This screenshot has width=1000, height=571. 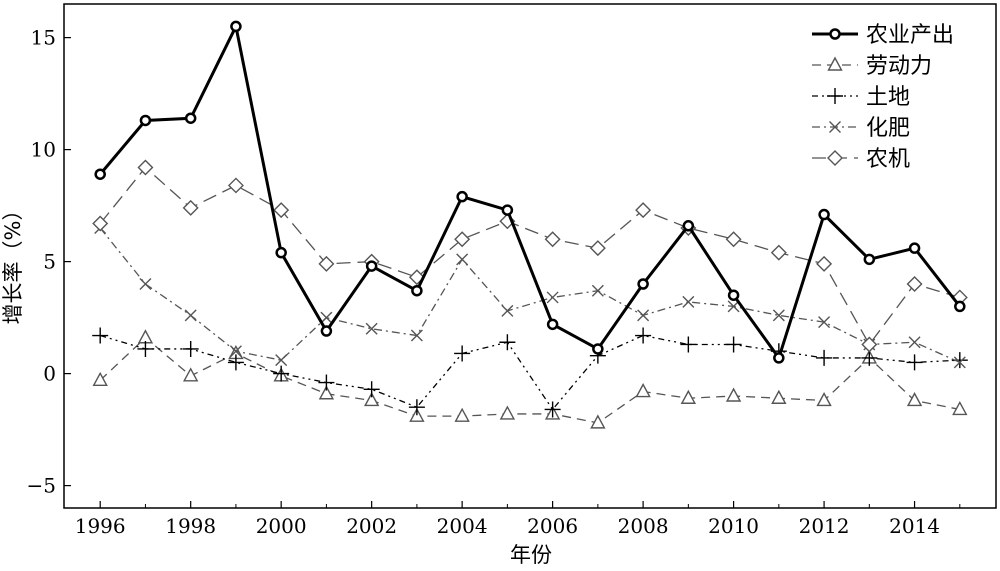 What do you see at coordinates (43, 38) in the screenshot?
I see `y-tick-label: 15` at bounding box center [43, 38].